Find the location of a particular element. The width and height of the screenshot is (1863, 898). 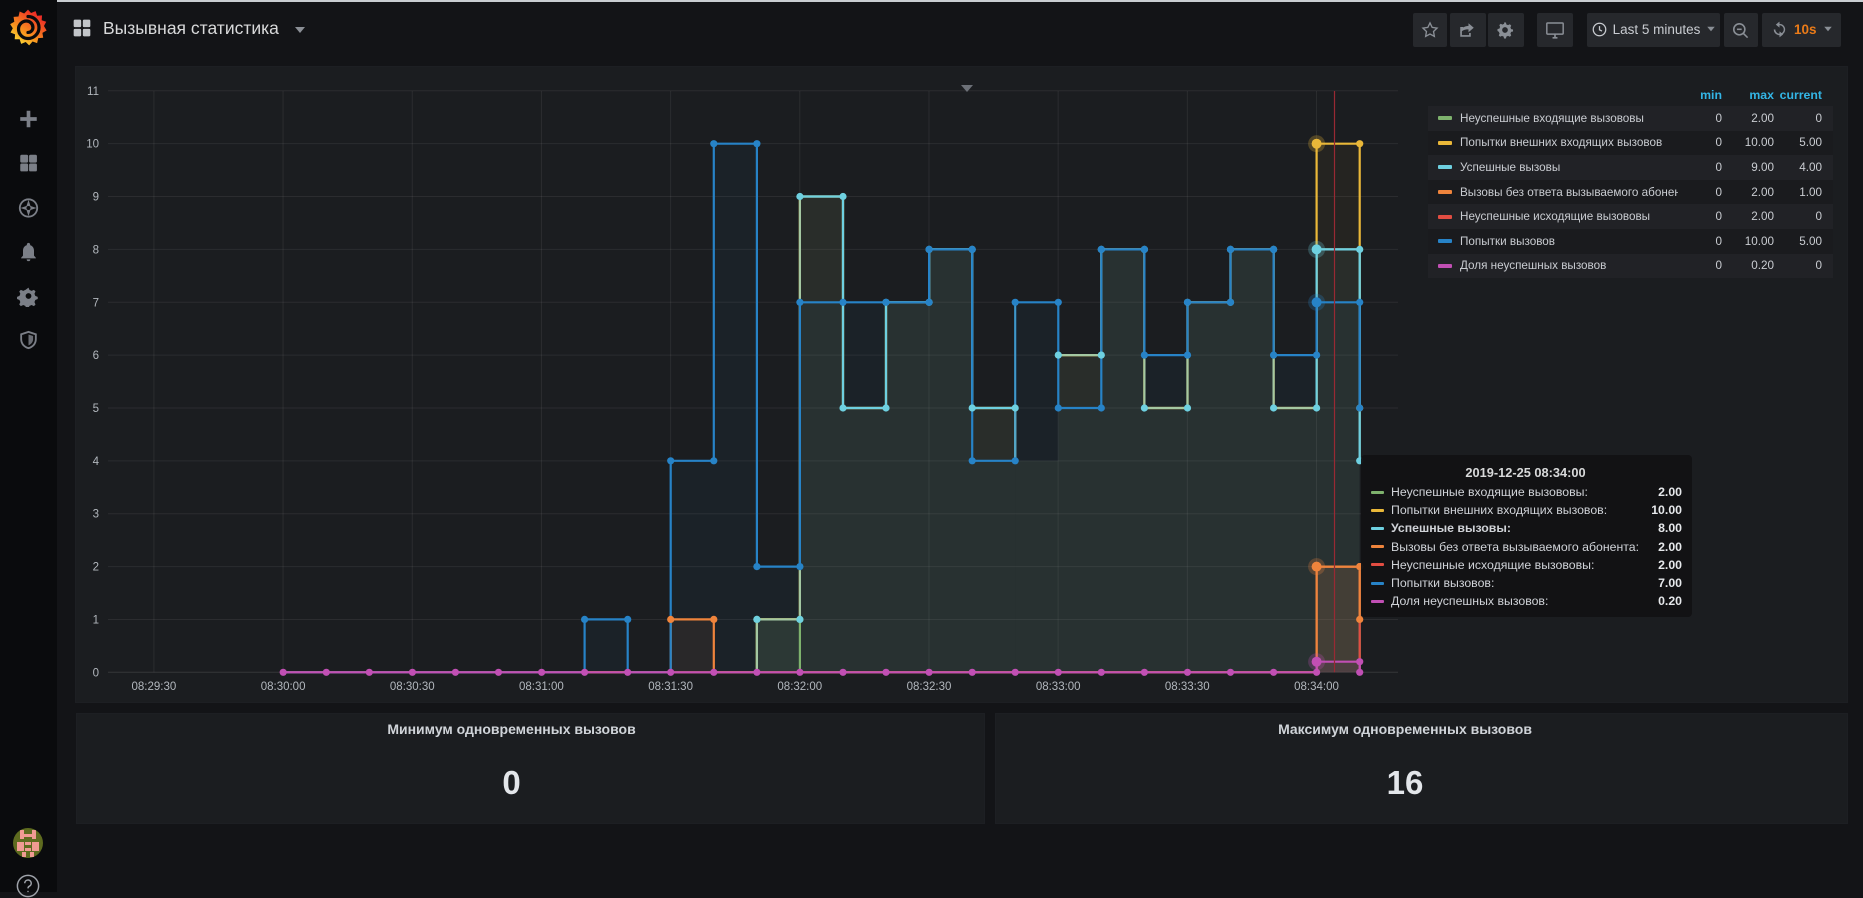

svg-text: 08:32:00 is located at coordinates (799, 687).